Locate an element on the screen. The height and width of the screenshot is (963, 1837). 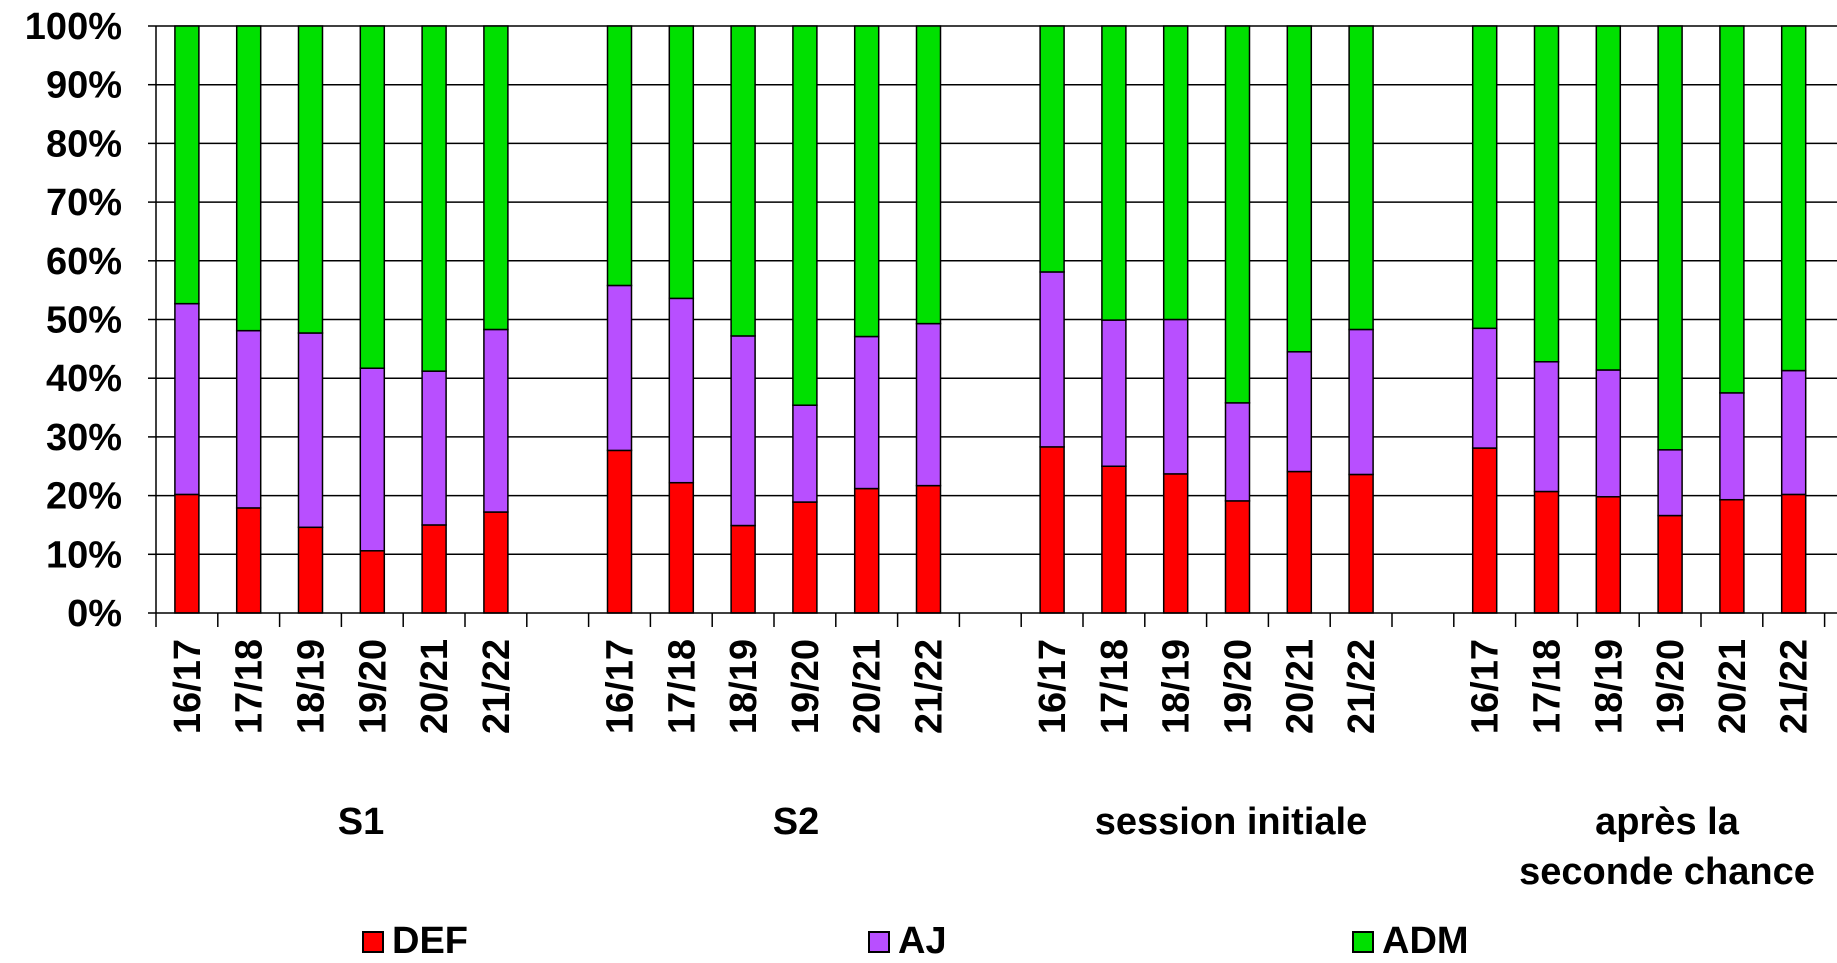
y-tick-label: 60% is located at coordinates (84, 262).